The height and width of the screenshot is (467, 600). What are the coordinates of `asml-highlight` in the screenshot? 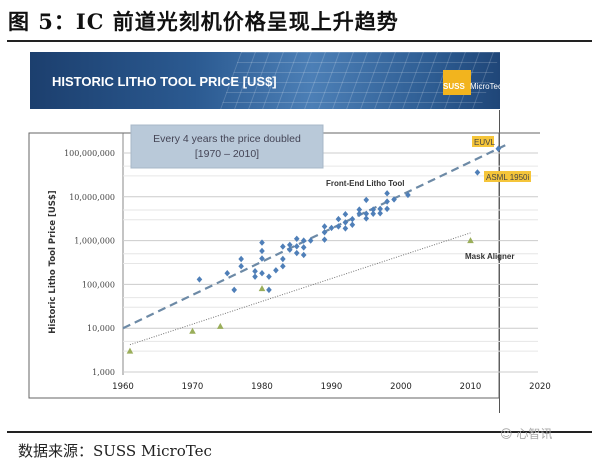 It's located at (507, 176).